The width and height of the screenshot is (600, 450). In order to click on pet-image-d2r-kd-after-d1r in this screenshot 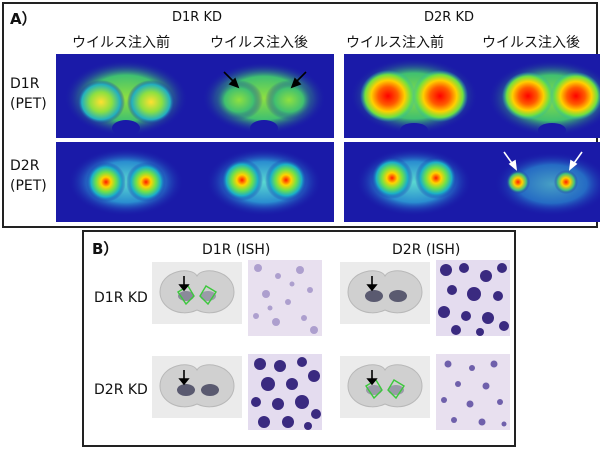, I will do `click(541, 96)`.